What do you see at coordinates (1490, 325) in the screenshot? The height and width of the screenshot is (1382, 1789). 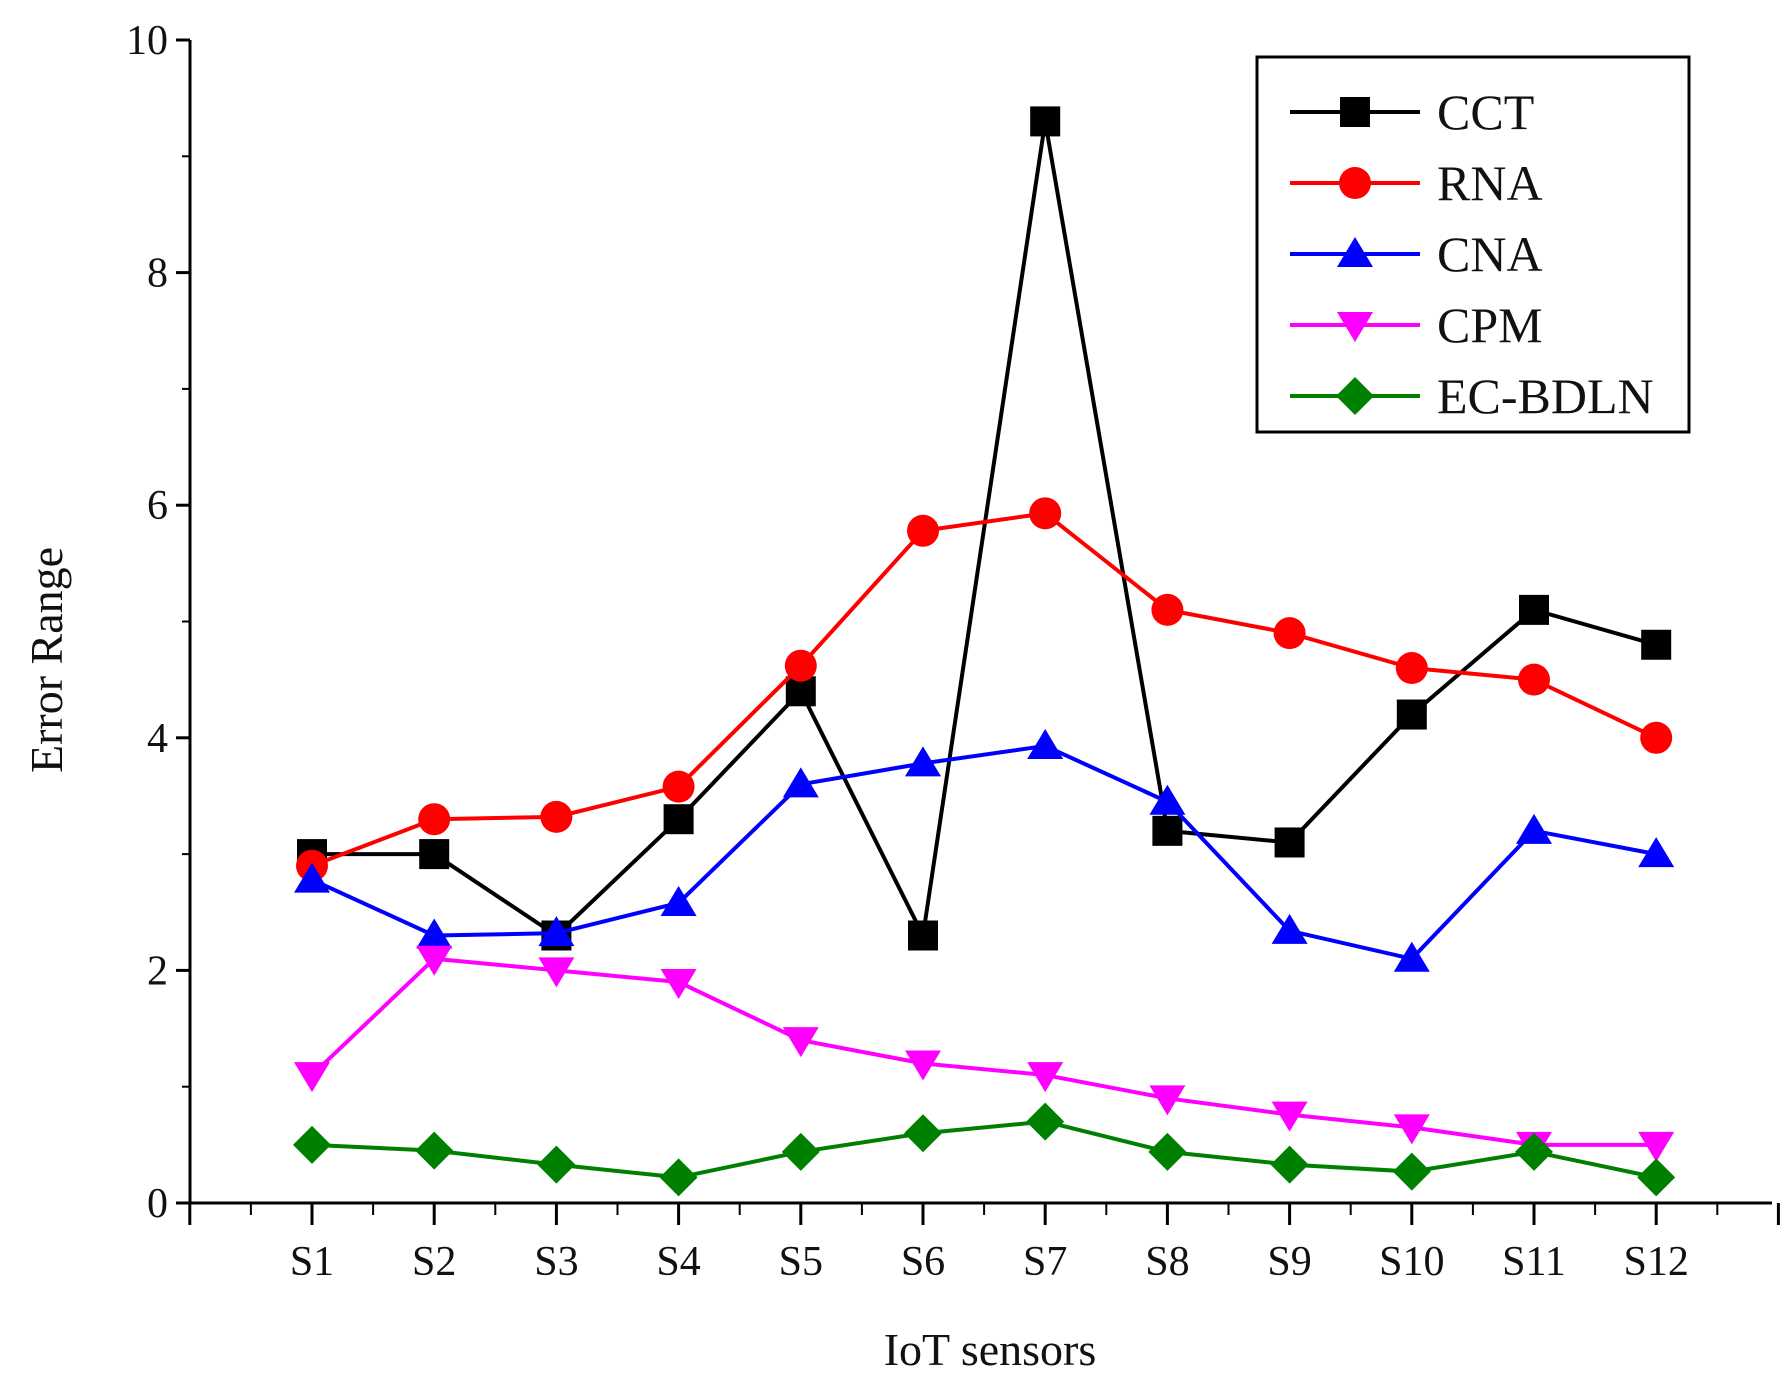 I see `legend-label-cpm: CPM` at bounding box center [1490, 325].